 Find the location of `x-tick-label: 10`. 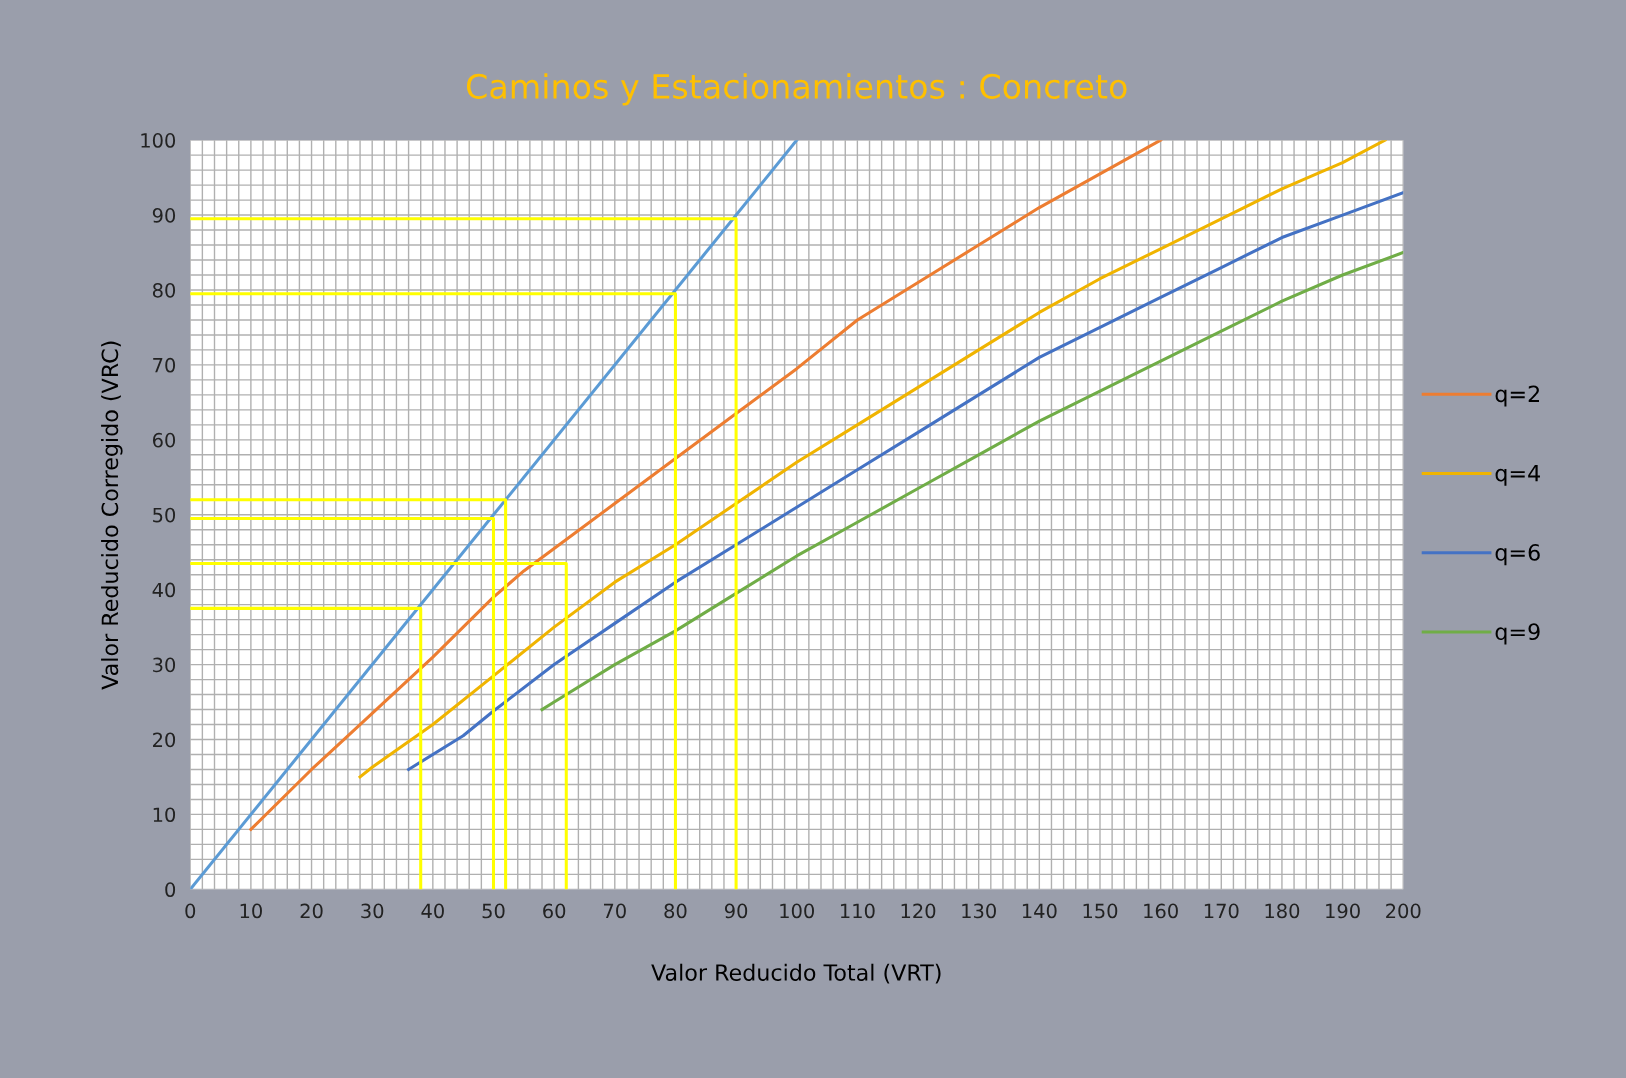

x-tick-label: 10 is located at coordinates (251, 911).